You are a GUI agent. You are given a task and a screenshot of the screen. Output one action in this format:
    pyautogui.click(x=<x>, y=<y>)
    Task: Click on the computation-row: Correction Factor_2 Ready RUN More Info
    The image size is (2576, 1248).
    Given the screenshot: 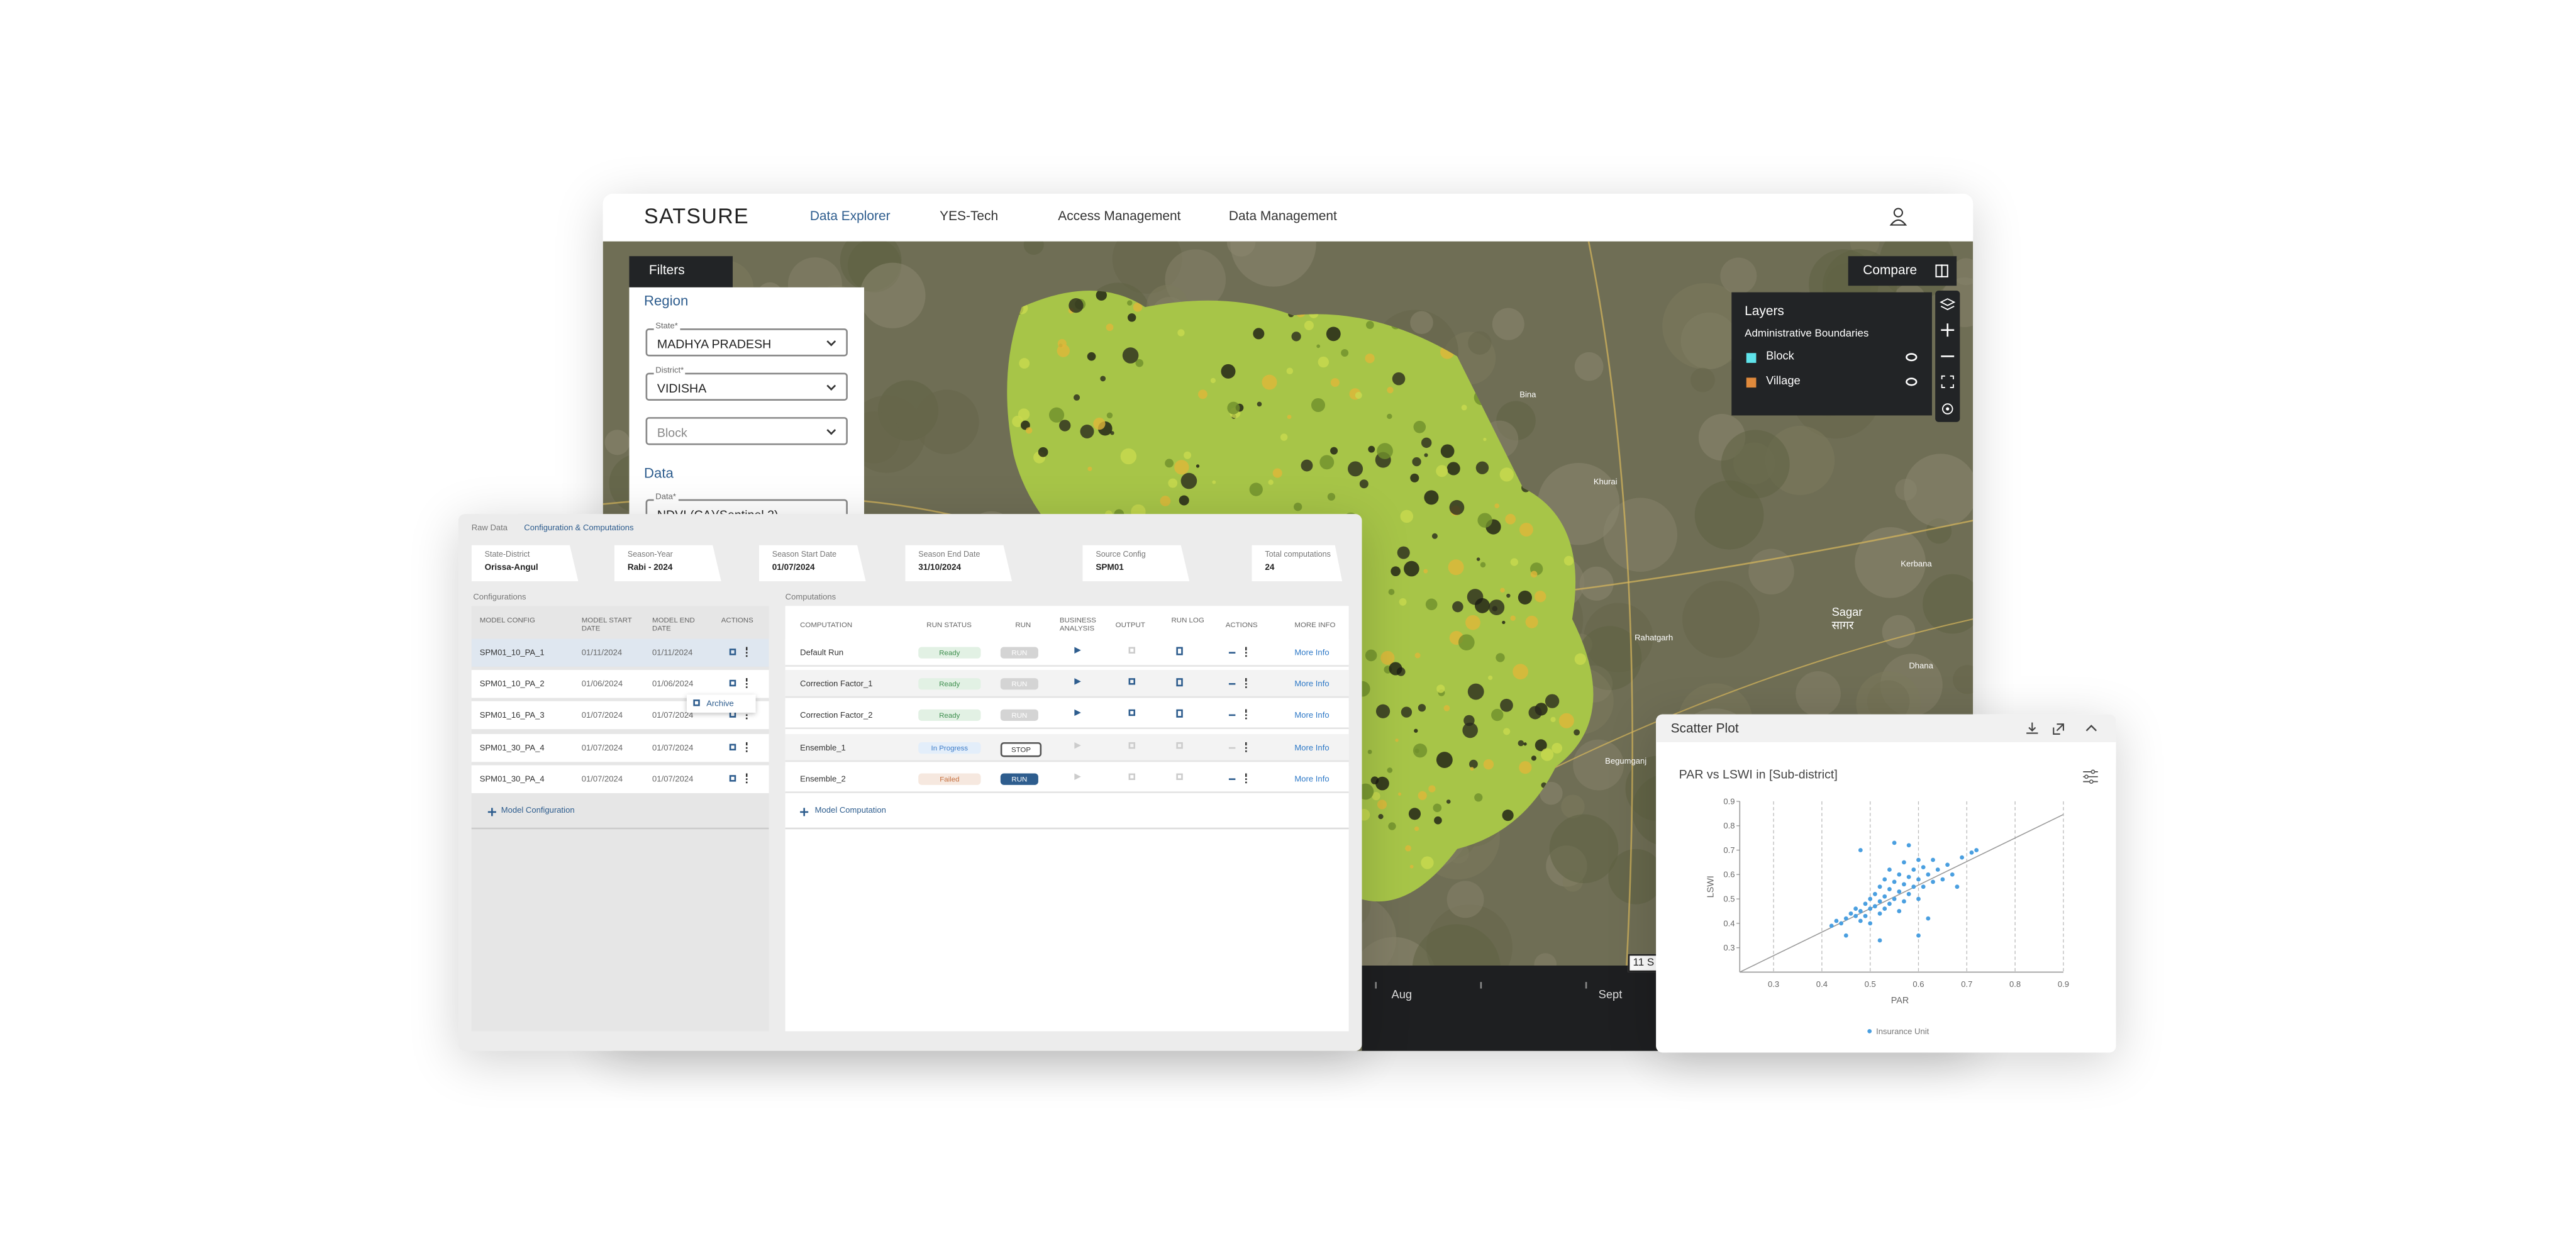 What is the action you would take?
    pyautogui.click(x=1067, y=715)
    